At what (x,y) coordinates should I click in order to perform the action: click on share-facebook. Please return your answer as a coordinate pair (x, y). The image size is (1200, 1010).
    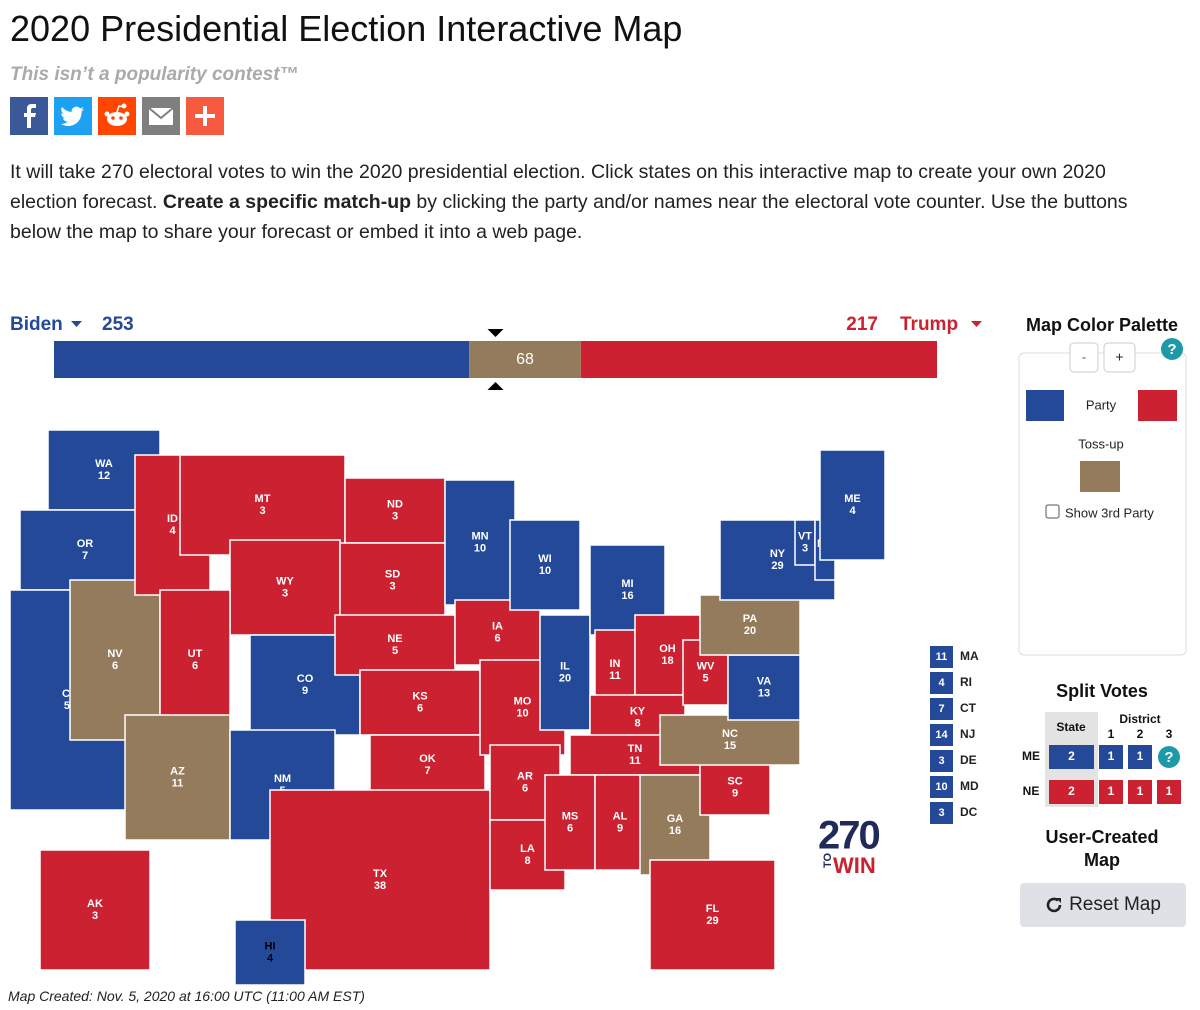
    Looking at the image, I should click on (29, 116).